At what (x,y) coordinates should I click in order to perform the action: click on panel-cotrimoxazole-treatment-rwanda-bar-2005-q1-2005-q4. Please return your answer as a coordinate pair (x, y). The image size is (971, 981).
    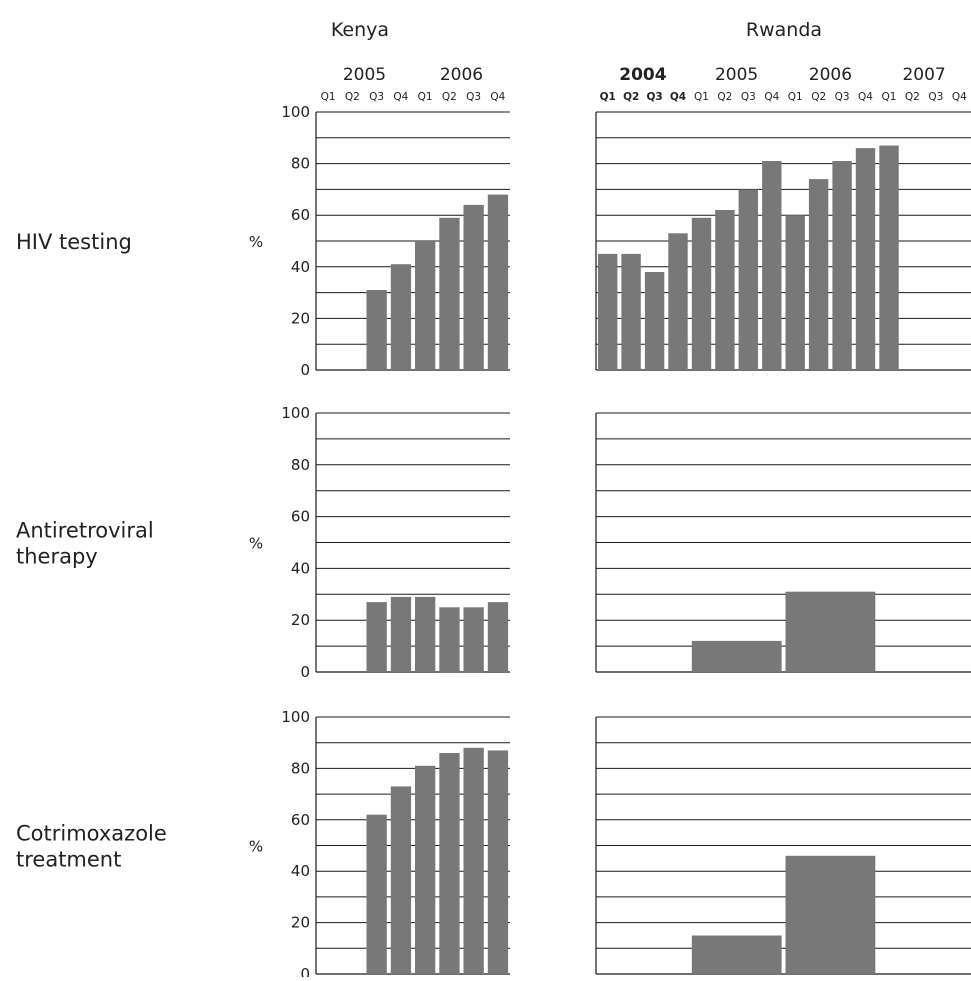
    Looking at the image, I should click on (736, 954).